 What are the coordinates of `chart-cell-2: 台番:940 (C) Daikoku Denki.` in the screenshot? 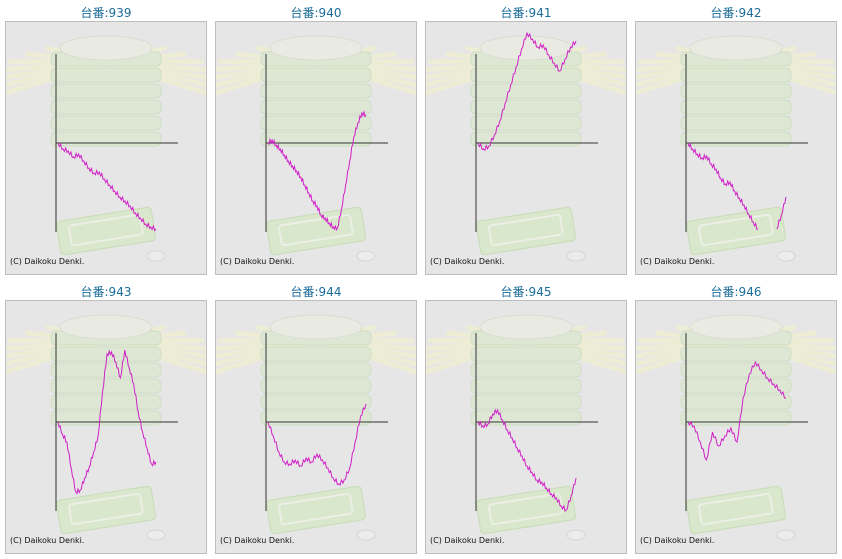 It's located at (316, 140).